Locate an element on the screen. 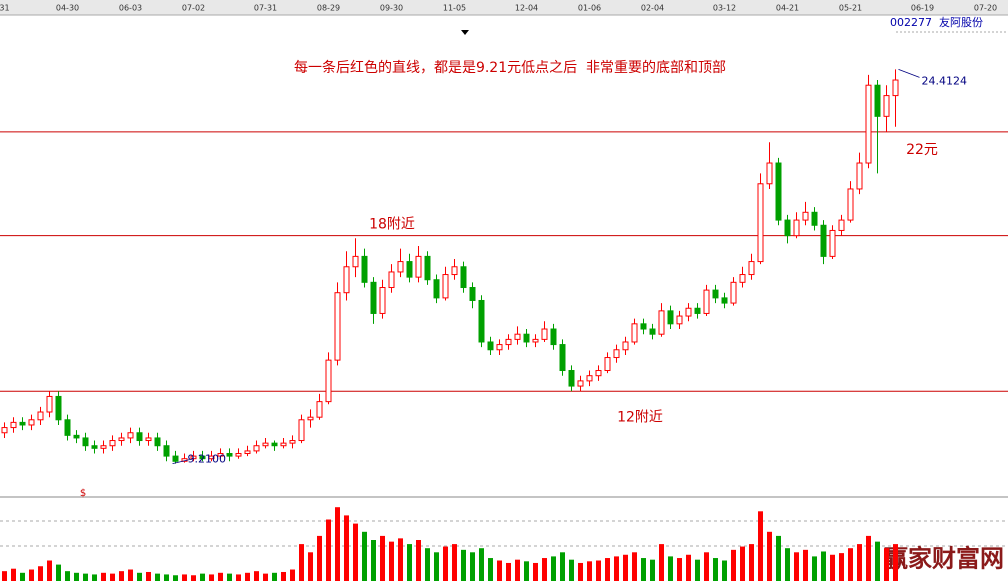 The height and width of the screenshot is (581, 1008). x-tick-label: 07-02 is located at coordinates (193, 8).